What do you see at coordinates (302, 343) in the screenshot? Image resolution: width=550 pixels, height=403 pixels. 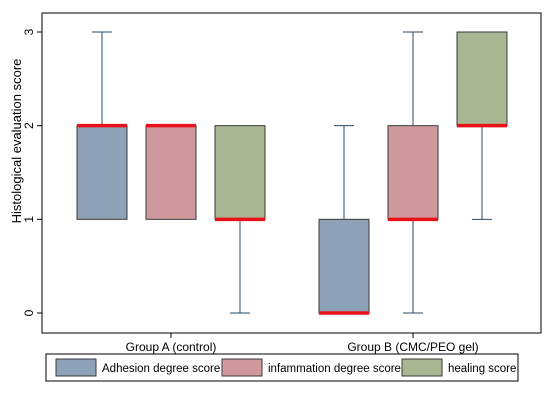 I see `x-axis: Group A (control) Group B (CMC/PEO gel)` at bounding box center [302, 343].